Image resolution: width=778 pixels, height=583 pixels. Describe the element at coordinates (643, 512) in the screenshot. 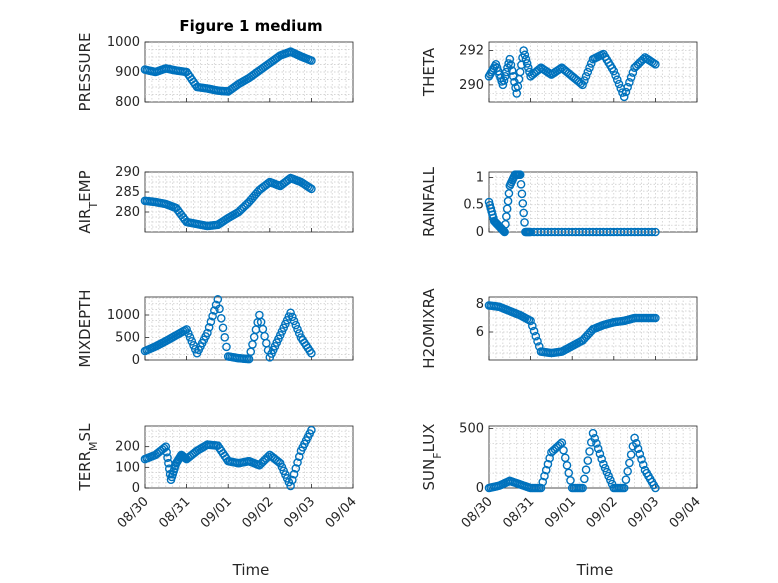

I see `x-tick-label: 09/03` at that location.